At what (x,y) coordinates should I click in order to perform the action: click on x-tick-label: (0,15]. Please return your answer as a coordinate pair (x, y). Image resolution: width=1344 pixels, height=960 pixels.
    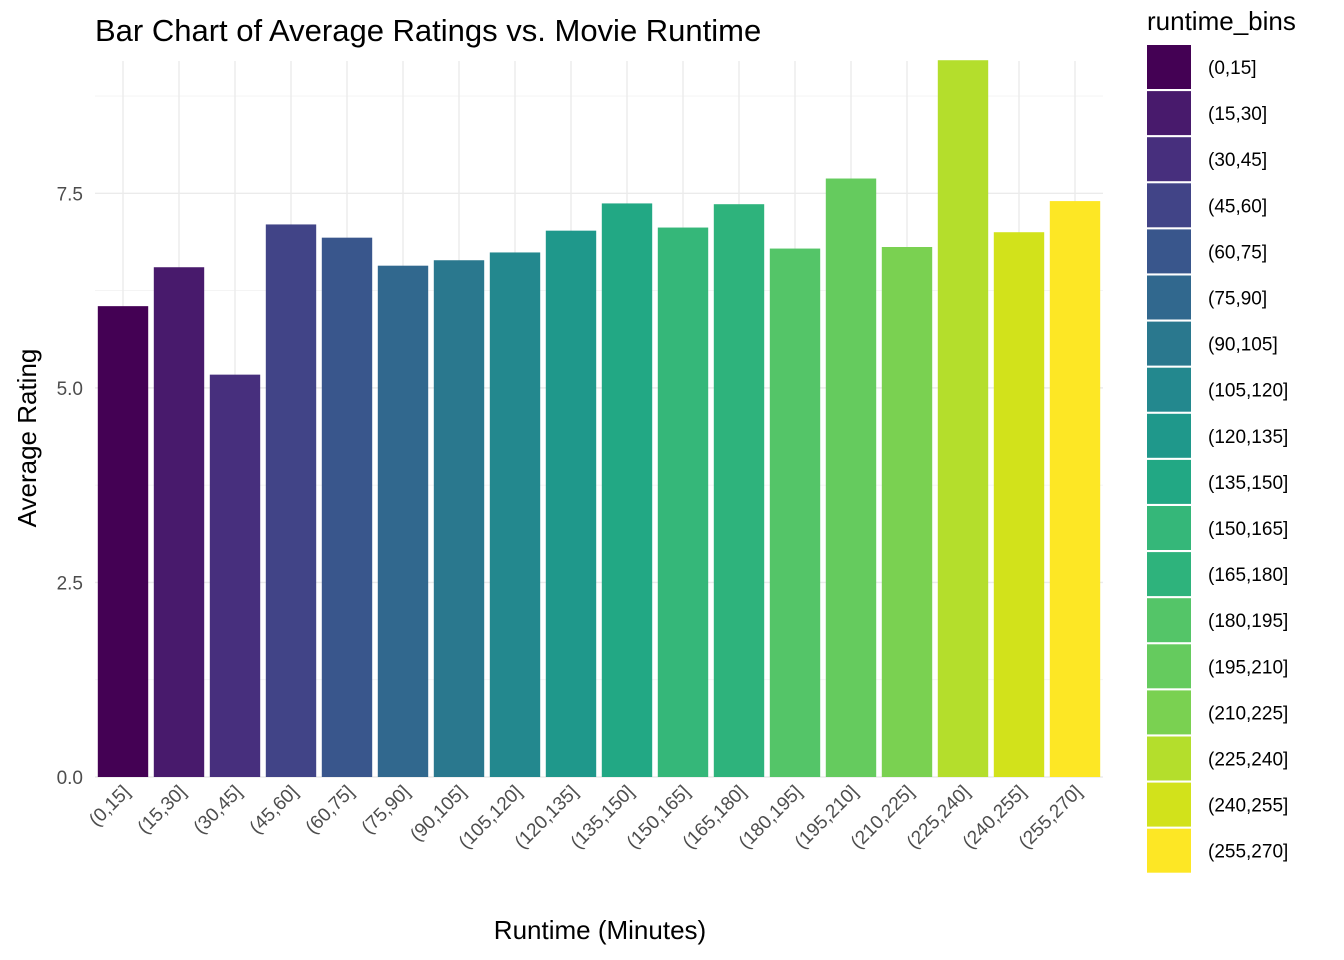
    Looking at the image, I should click on (109, 806).